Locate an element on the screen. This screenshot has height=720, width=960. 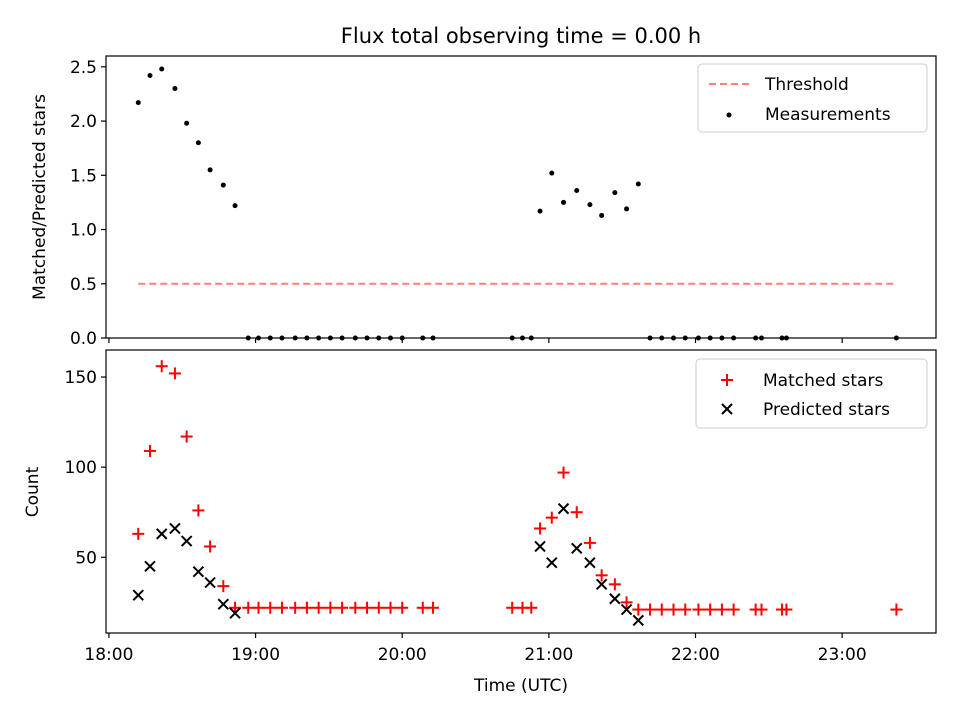
bottom-legend-box is located at coordinates (811, 393).